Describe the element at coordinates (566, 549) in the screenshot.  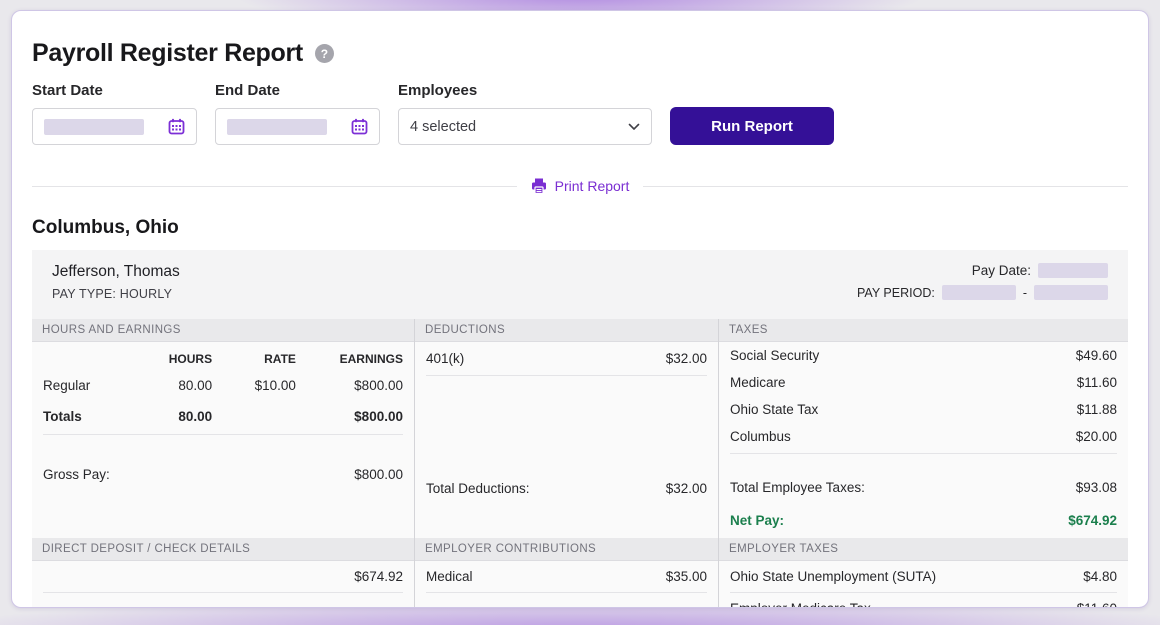
I see `section-title: EMPLOYER CONTRIBUTIONS` at that location.